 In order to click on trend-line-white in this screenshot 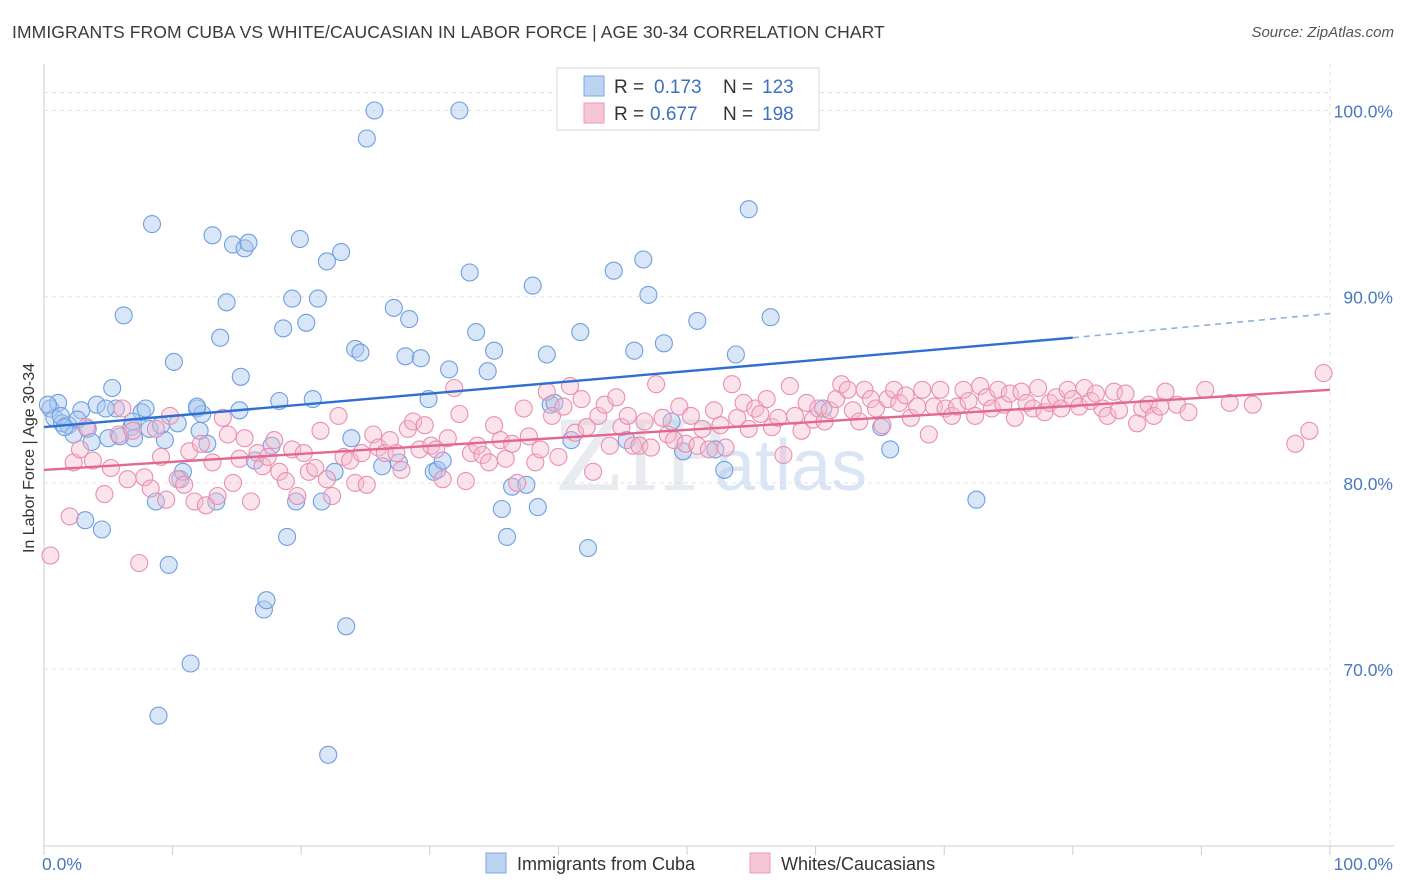, I will do `click(687, 430)`.